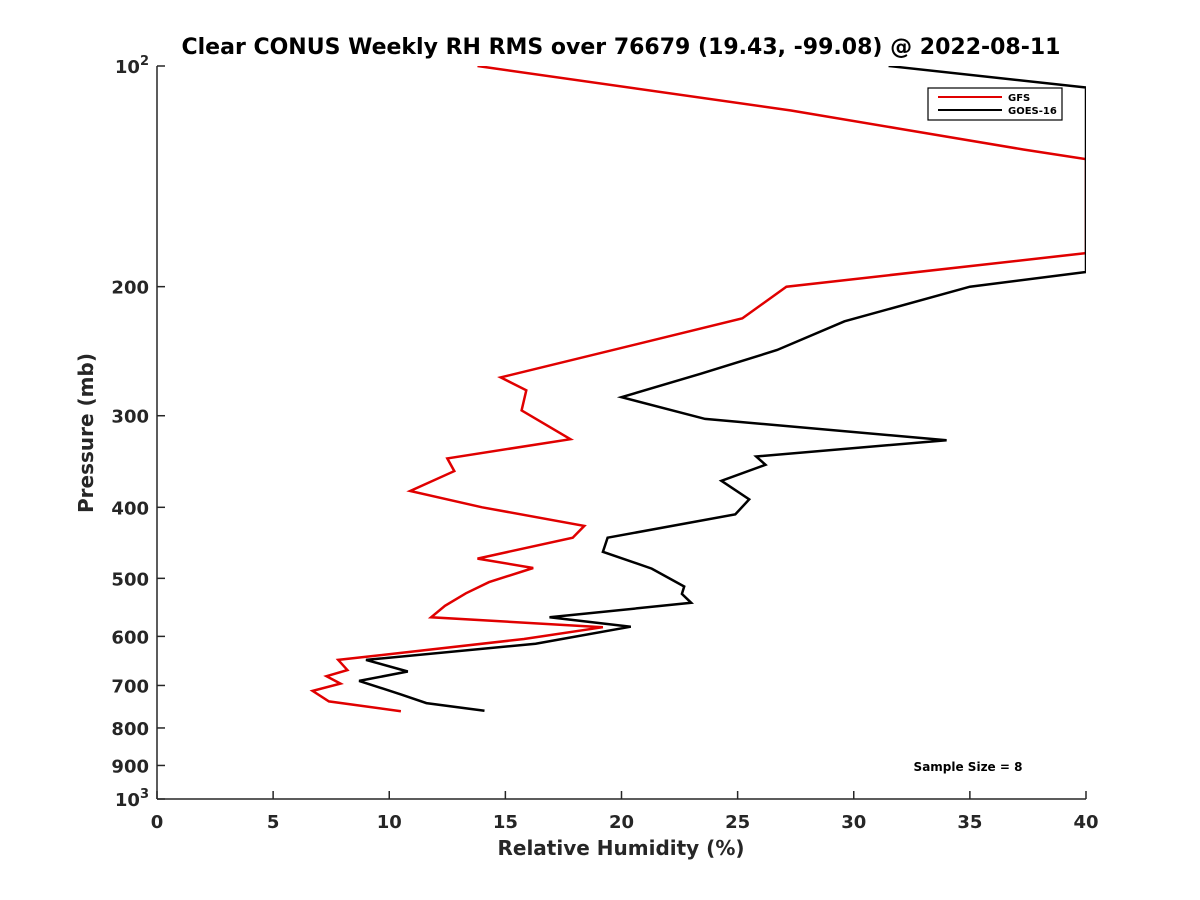 This screenshot has width=1200, height=900. Describe the element at coordinates (130, 729) in the screenshot. I see `y-tick-label: 800` at that location.